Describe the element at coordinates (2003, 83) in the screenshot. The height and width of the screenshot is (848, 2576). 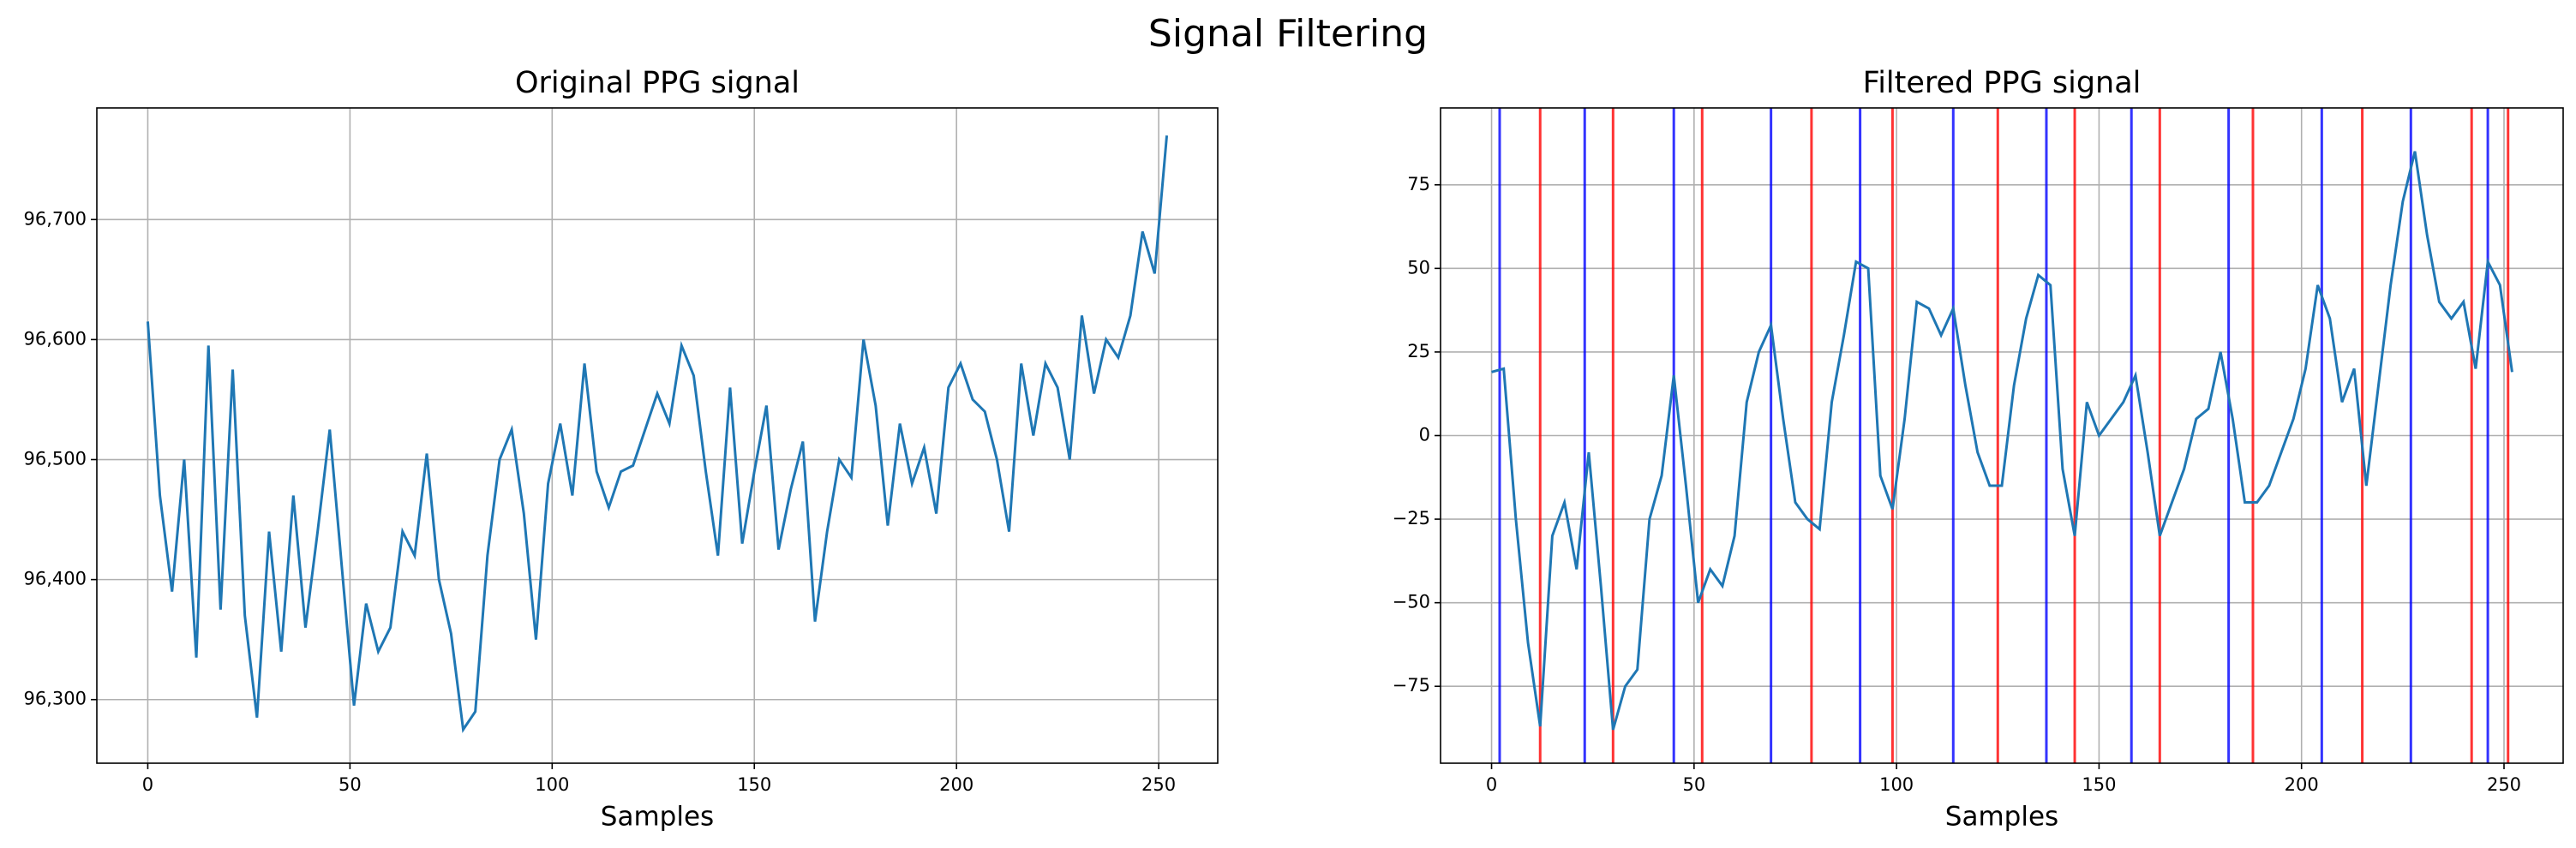
I see `subplot-title: Filtered PPG signal` at that location.